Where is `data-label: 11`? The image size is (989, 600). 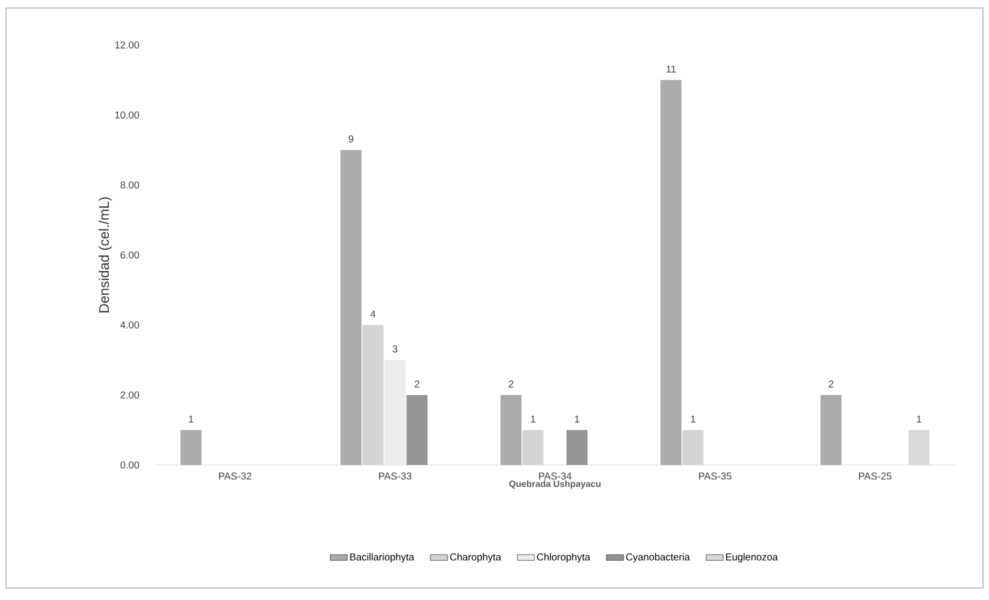 data-label: 11 is located at coordinates (671, 69).